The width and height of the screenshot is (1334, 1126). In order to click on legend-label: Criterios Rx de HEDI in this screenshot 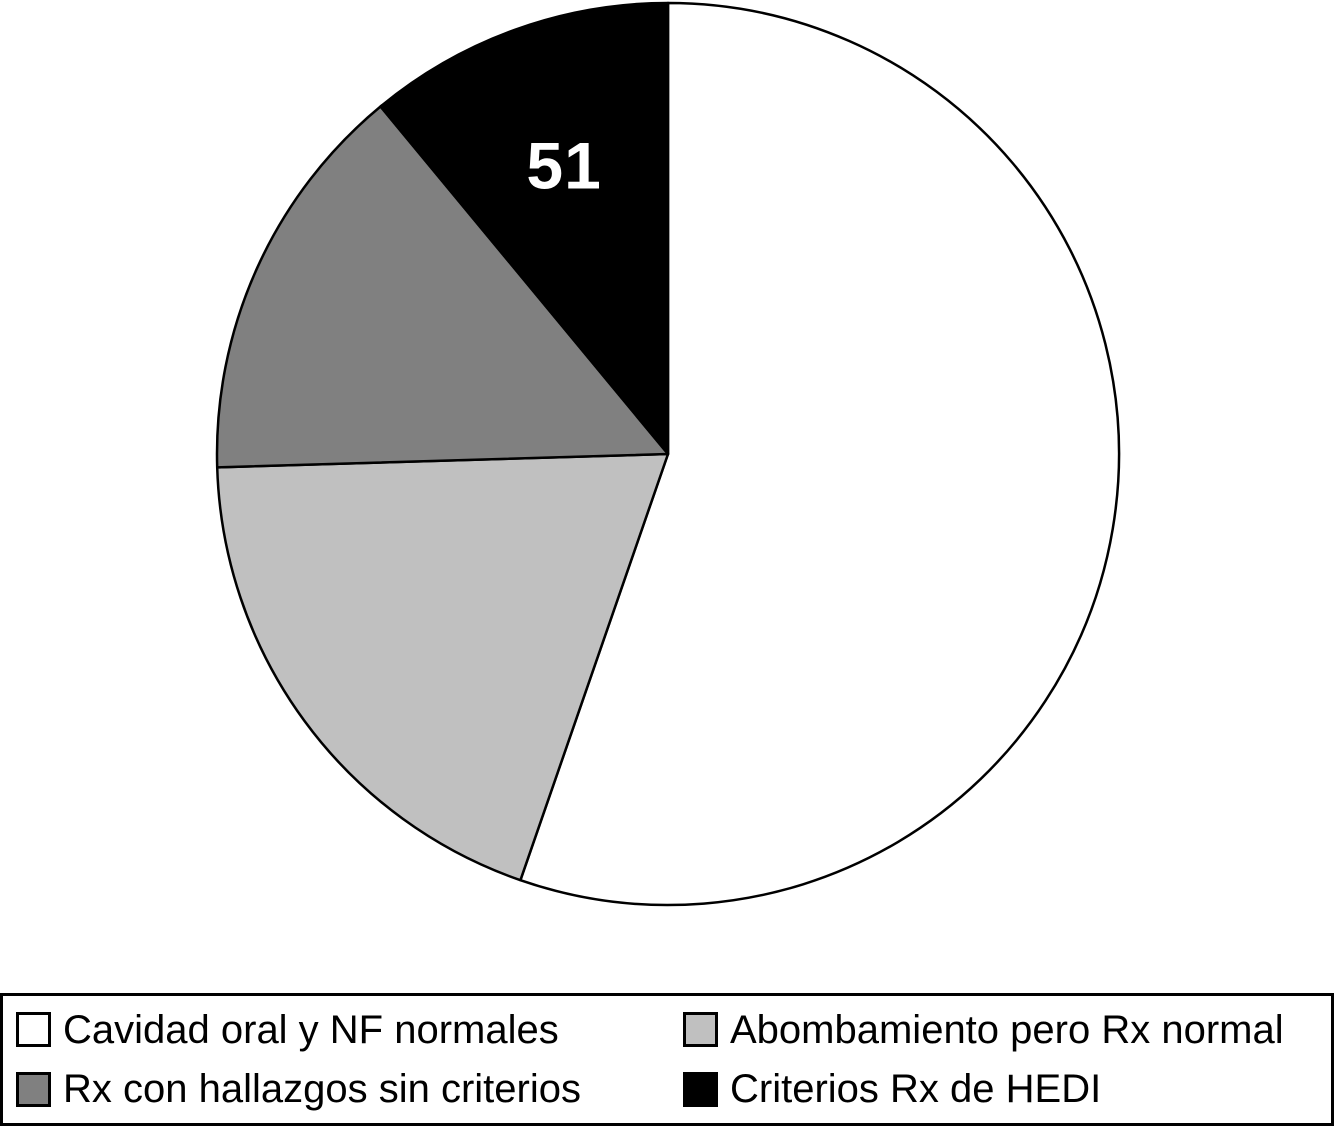, I will do `click(916, 1089)`.